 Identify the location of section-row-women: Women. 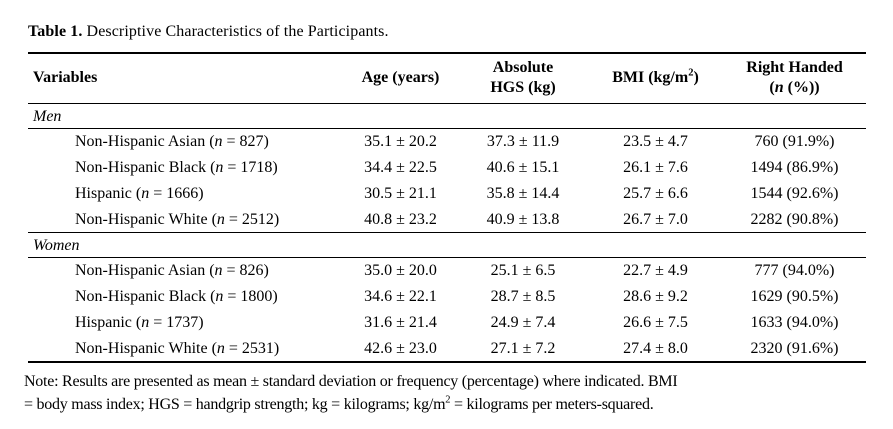
(447, 245).